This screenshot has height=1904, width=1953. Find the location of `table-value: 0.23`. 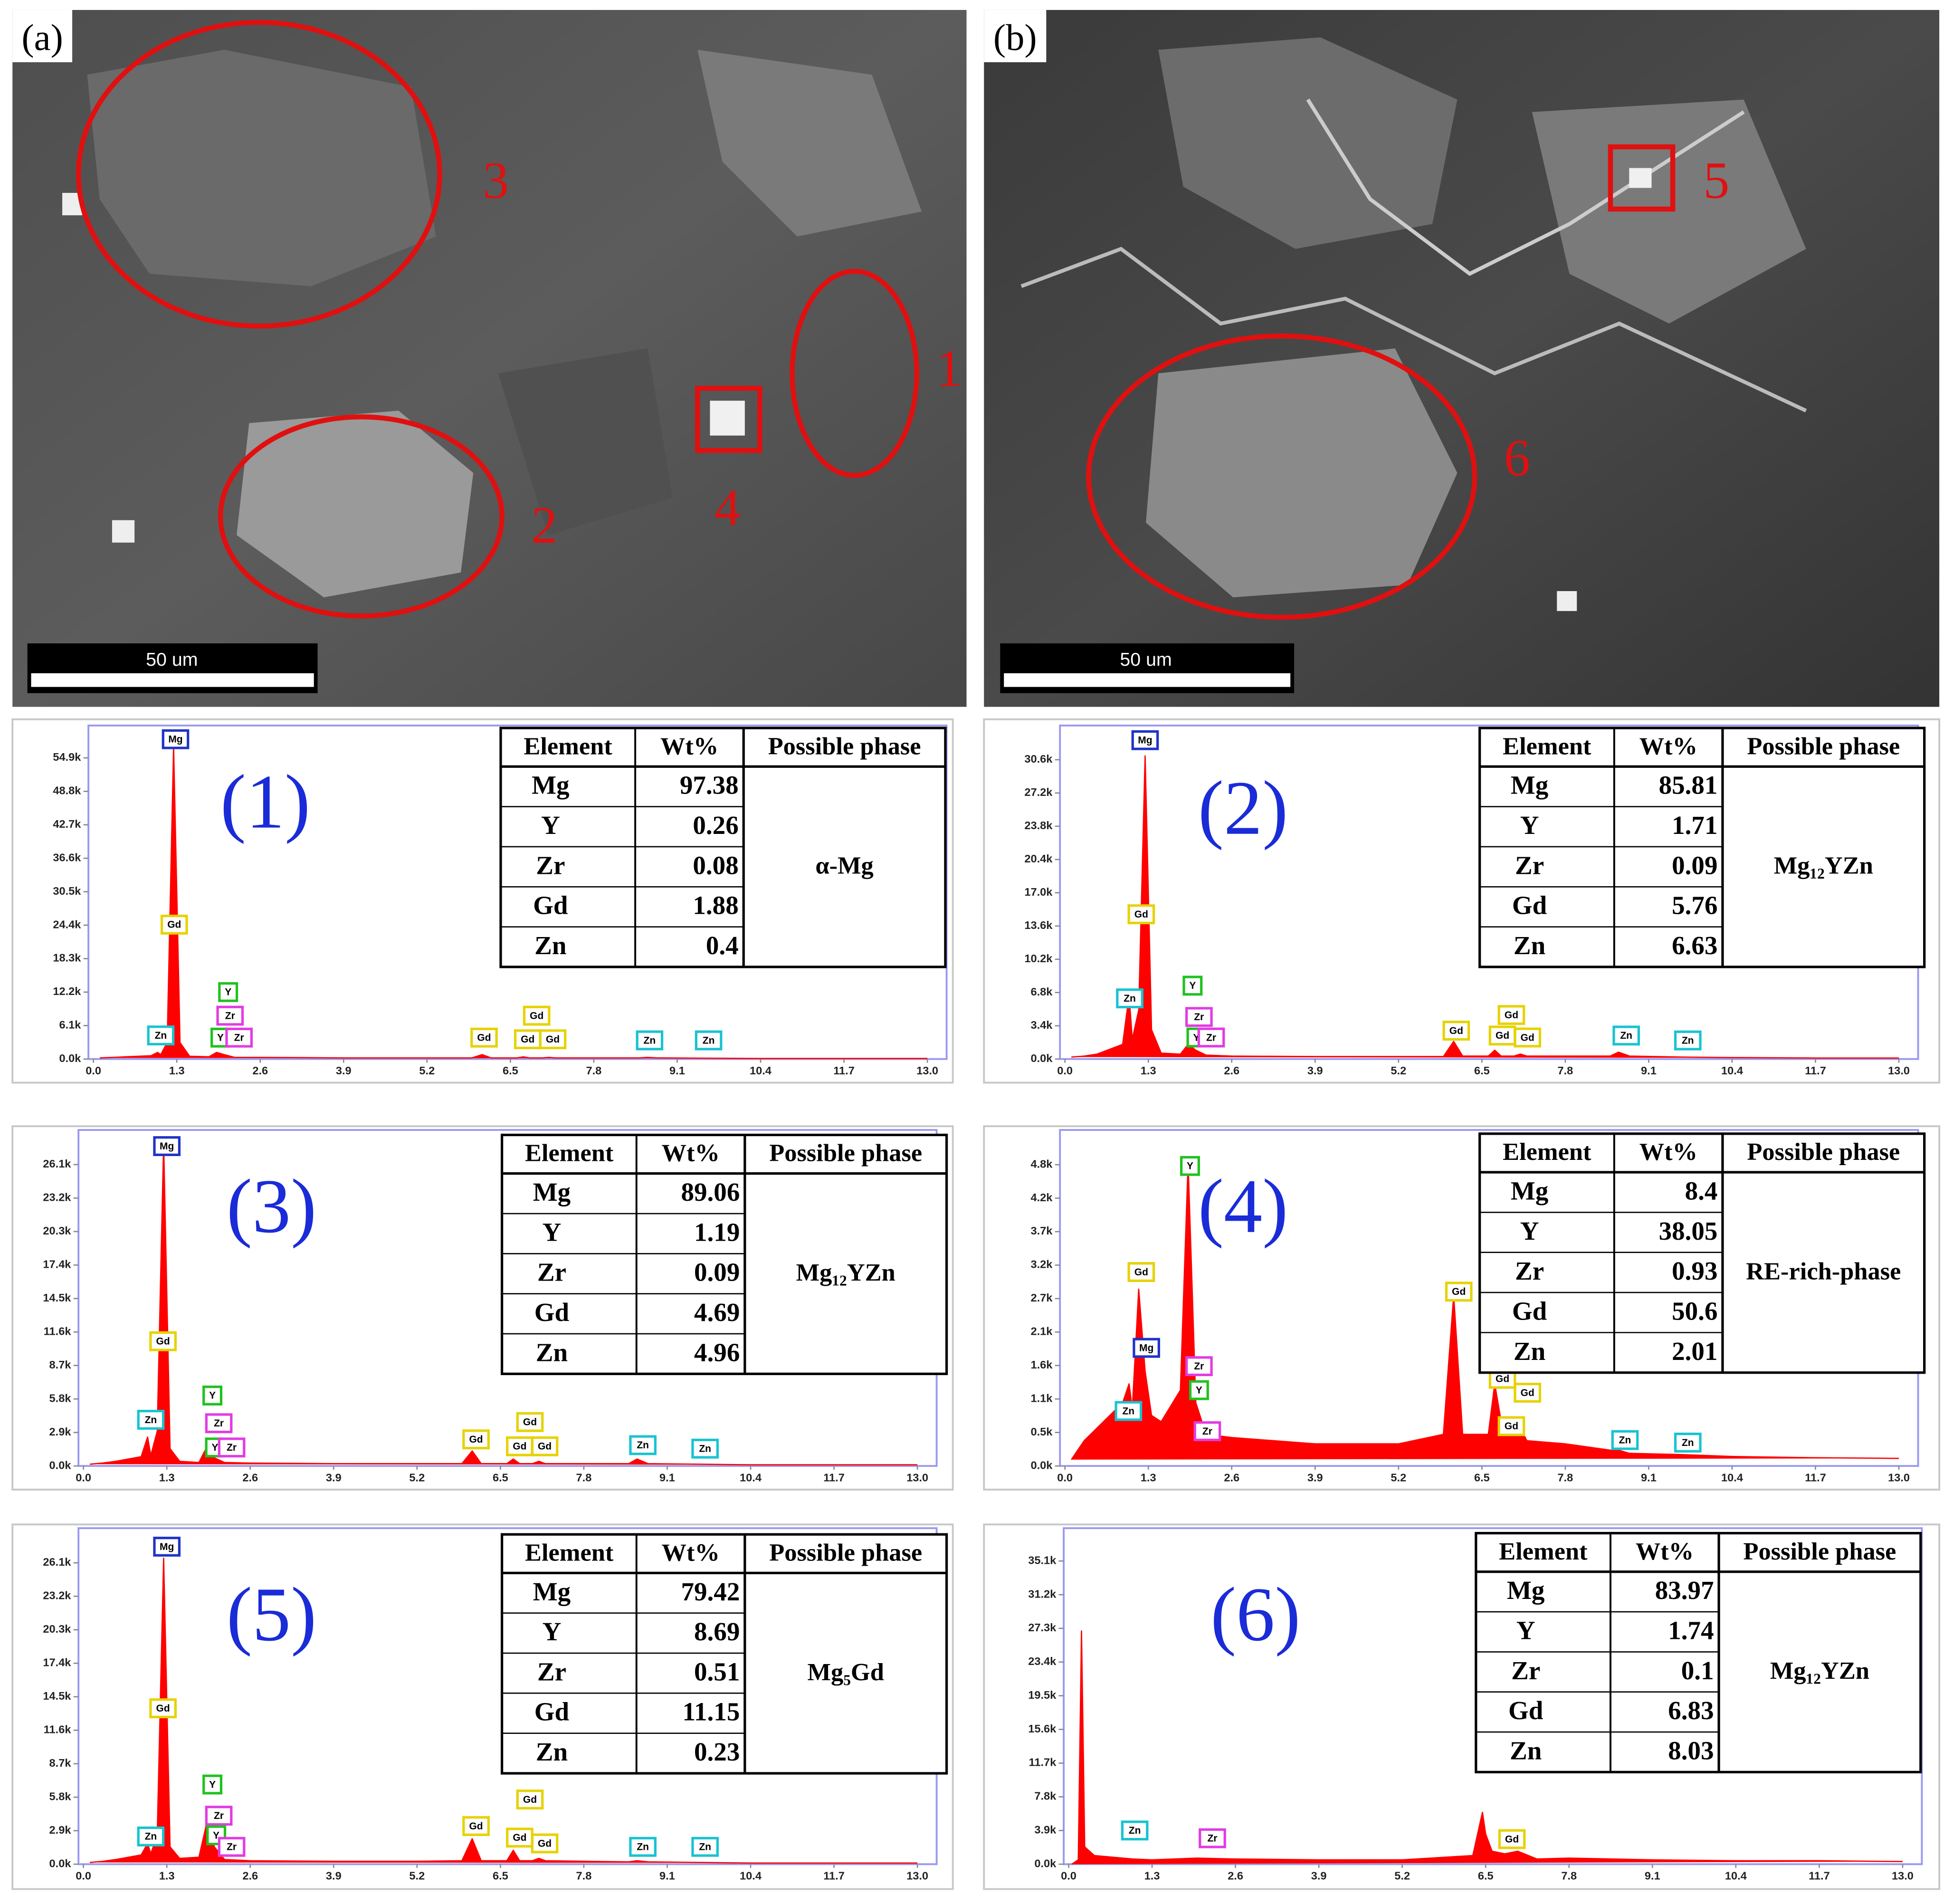

table-value: 0.23 is located at coordinates (717, 1751).